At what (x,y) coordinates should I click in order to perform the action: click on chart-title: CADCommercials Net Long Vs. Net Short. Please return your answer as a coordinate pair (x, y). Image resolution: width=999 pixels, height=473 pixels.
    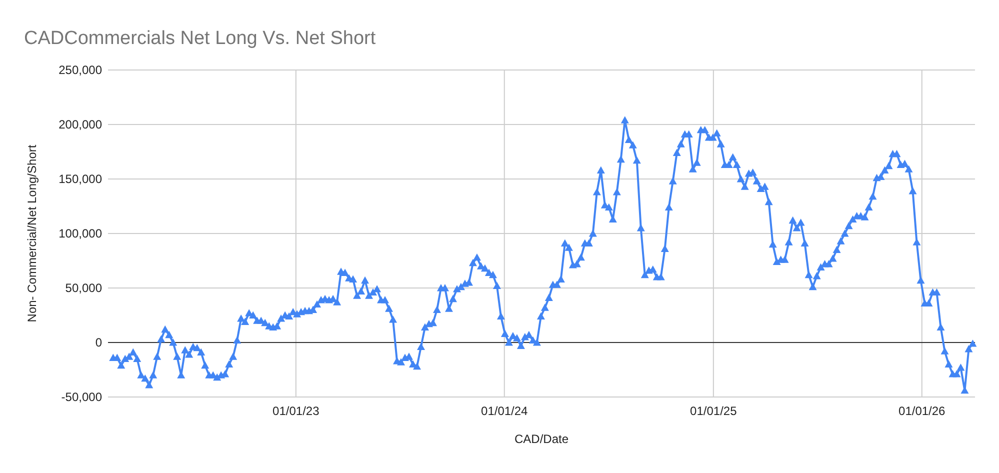
    Looking at the image, I should click on (200, 38).